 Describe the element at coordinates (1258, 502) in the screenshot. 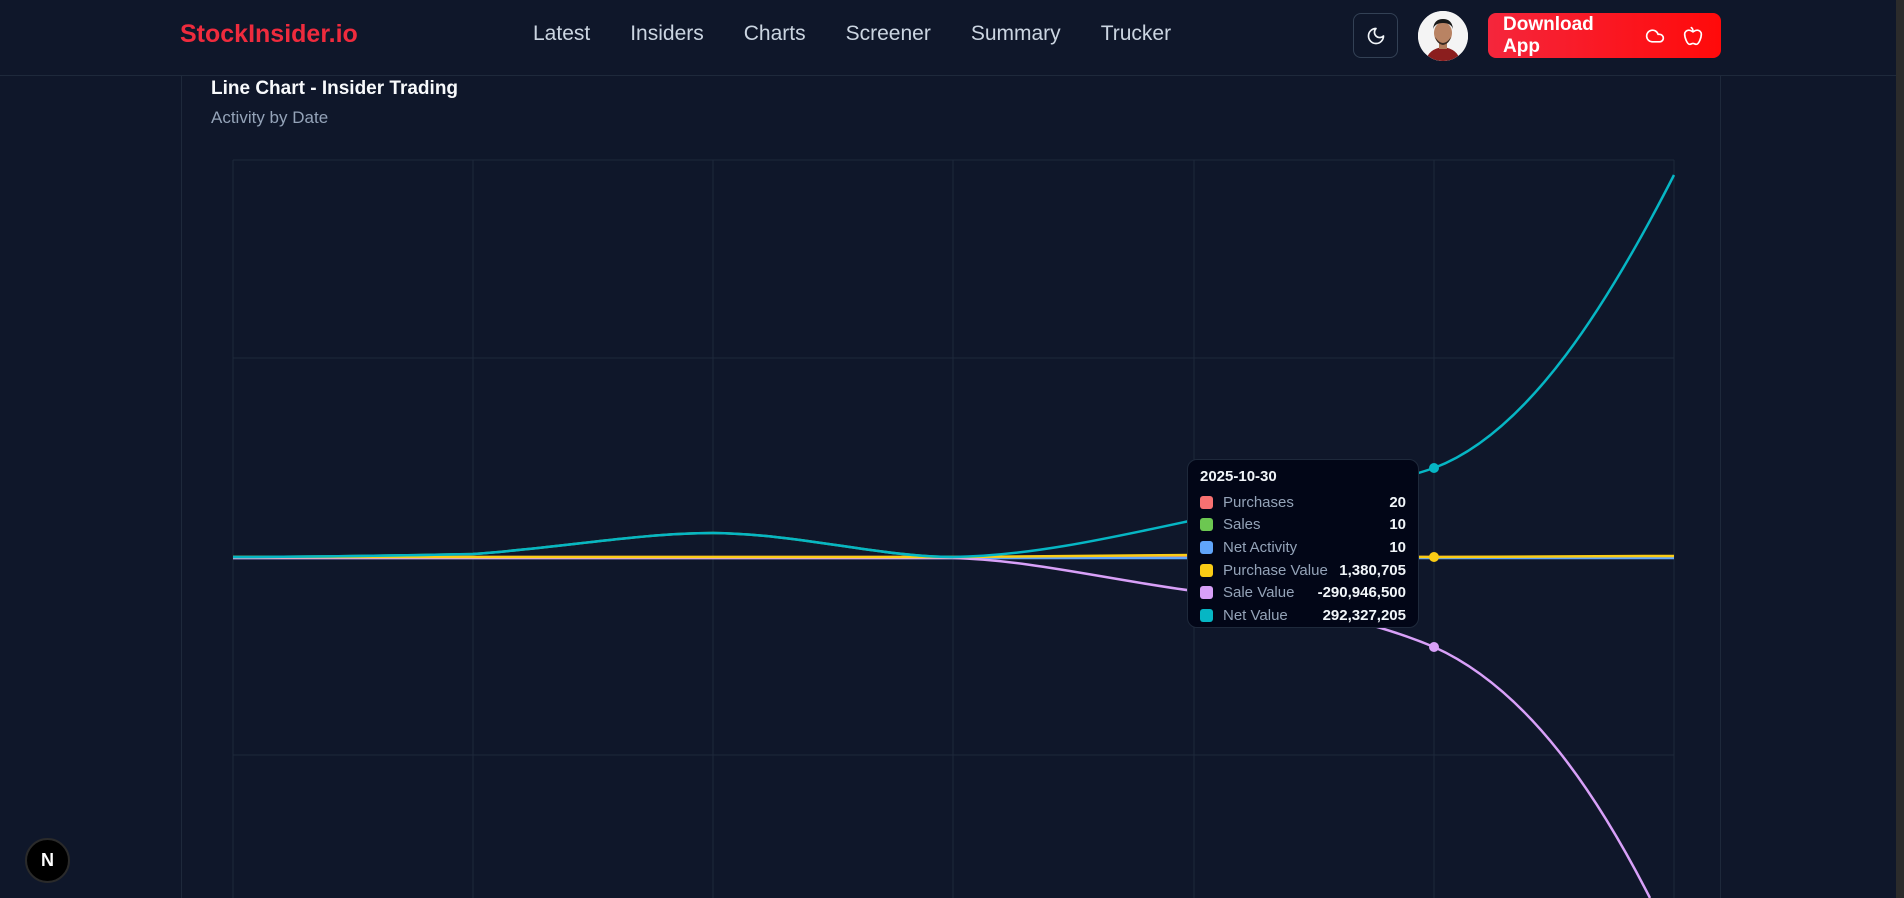

I see `tooltip-label: Purchases` at that location.